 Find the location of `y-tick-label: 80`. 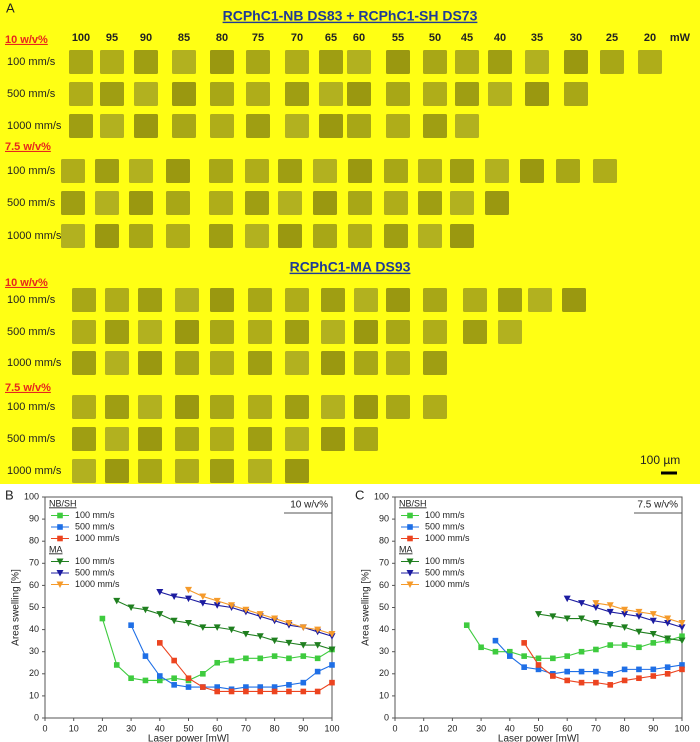

y-tick-label: 80 is located at coordinates (34, 541).